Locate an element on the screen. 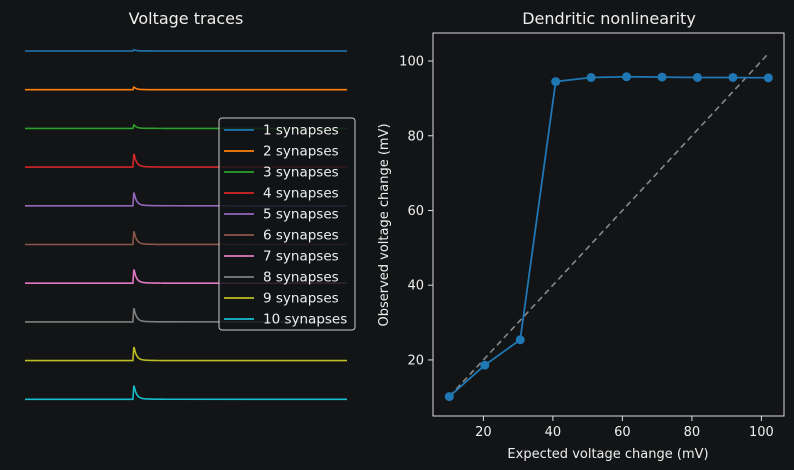 This screenshot has height=470, width=794. y-tick-label: 40 is located at coordinates (415, 286).